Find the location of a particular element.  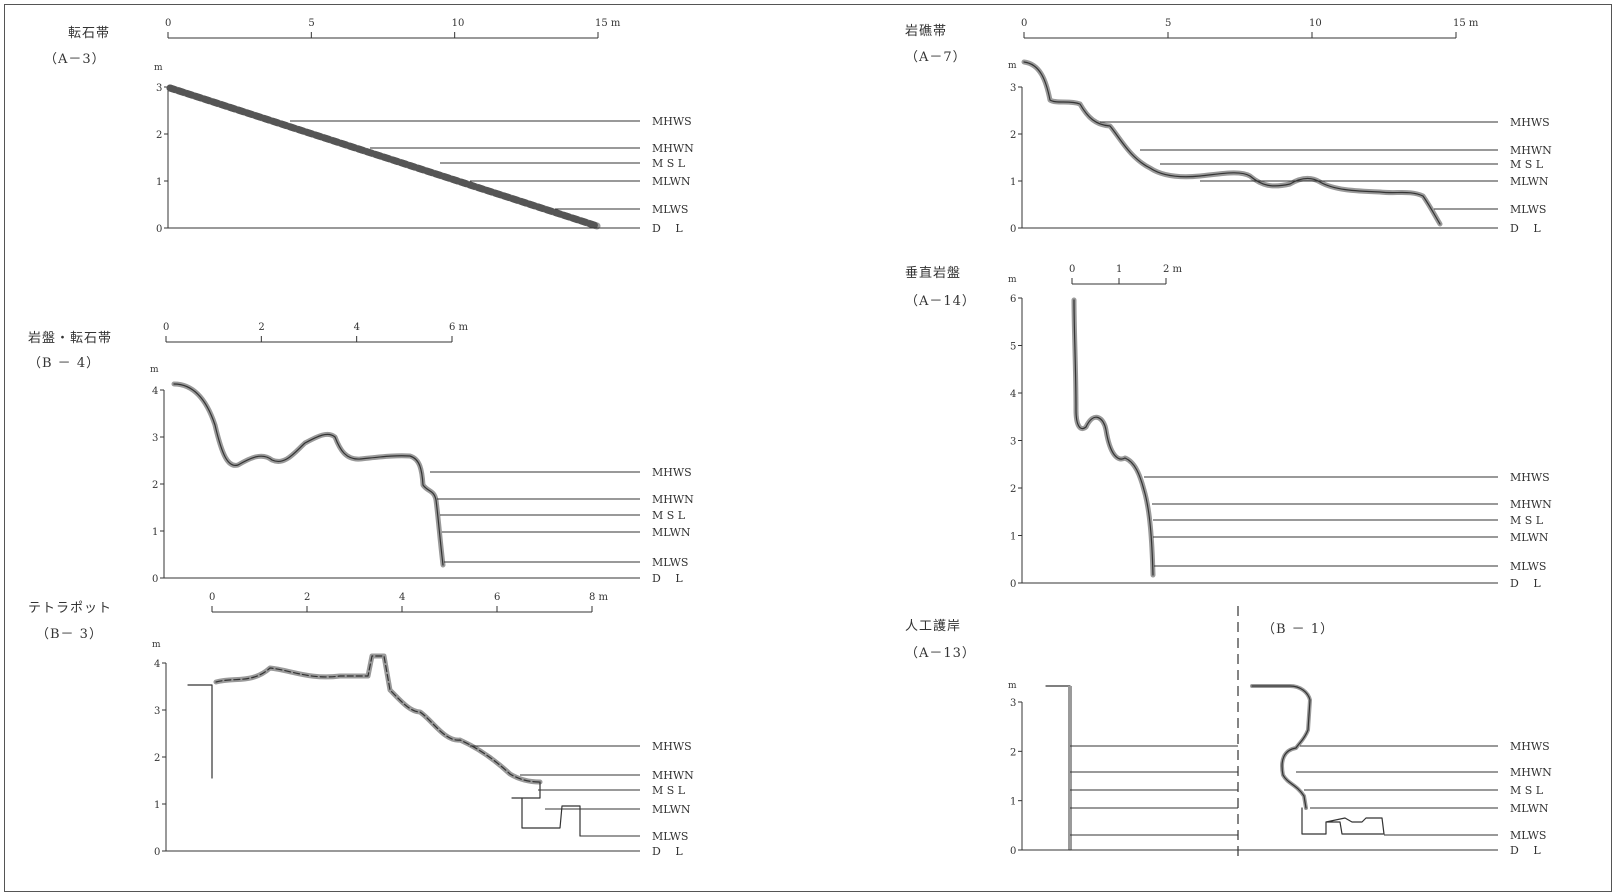

panel-a14-code: （A－14） is located at coordinates (940, 301).